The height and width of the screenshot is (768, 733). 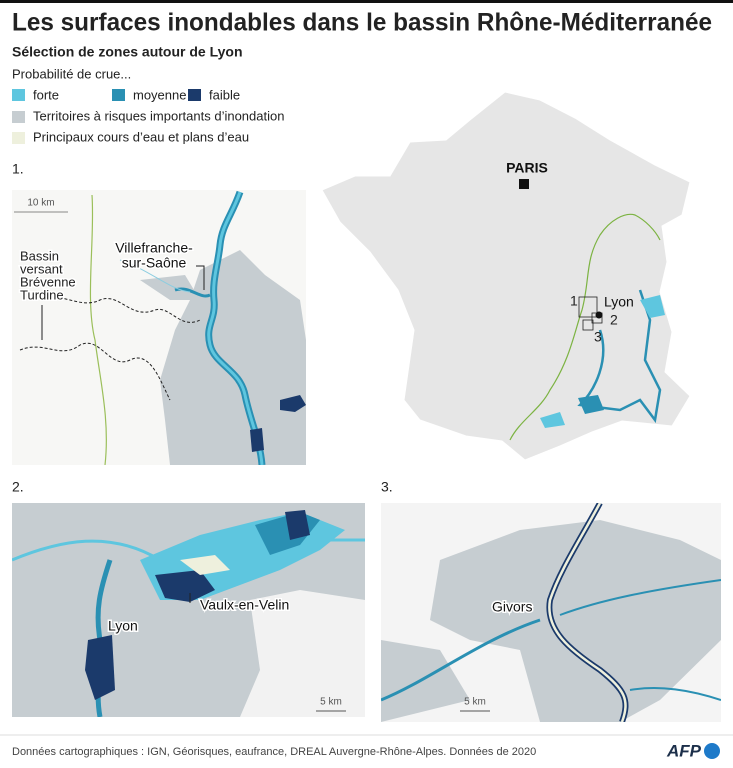 I want to click on paris-label: PARIS, so click(x=527, y=168).